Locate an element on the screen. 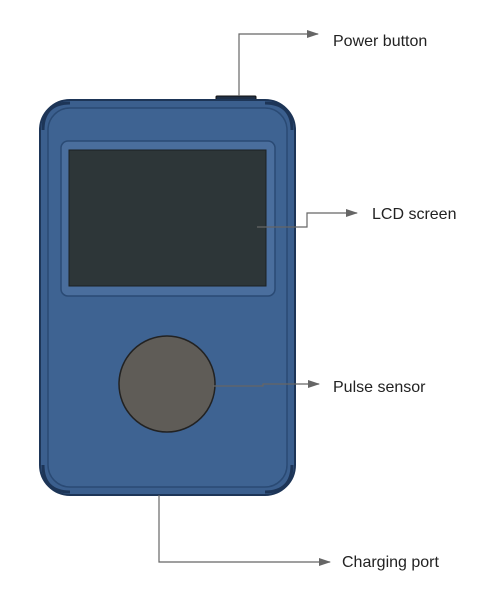  charging-port-label: Charging port is located at coordinates (391, 562).